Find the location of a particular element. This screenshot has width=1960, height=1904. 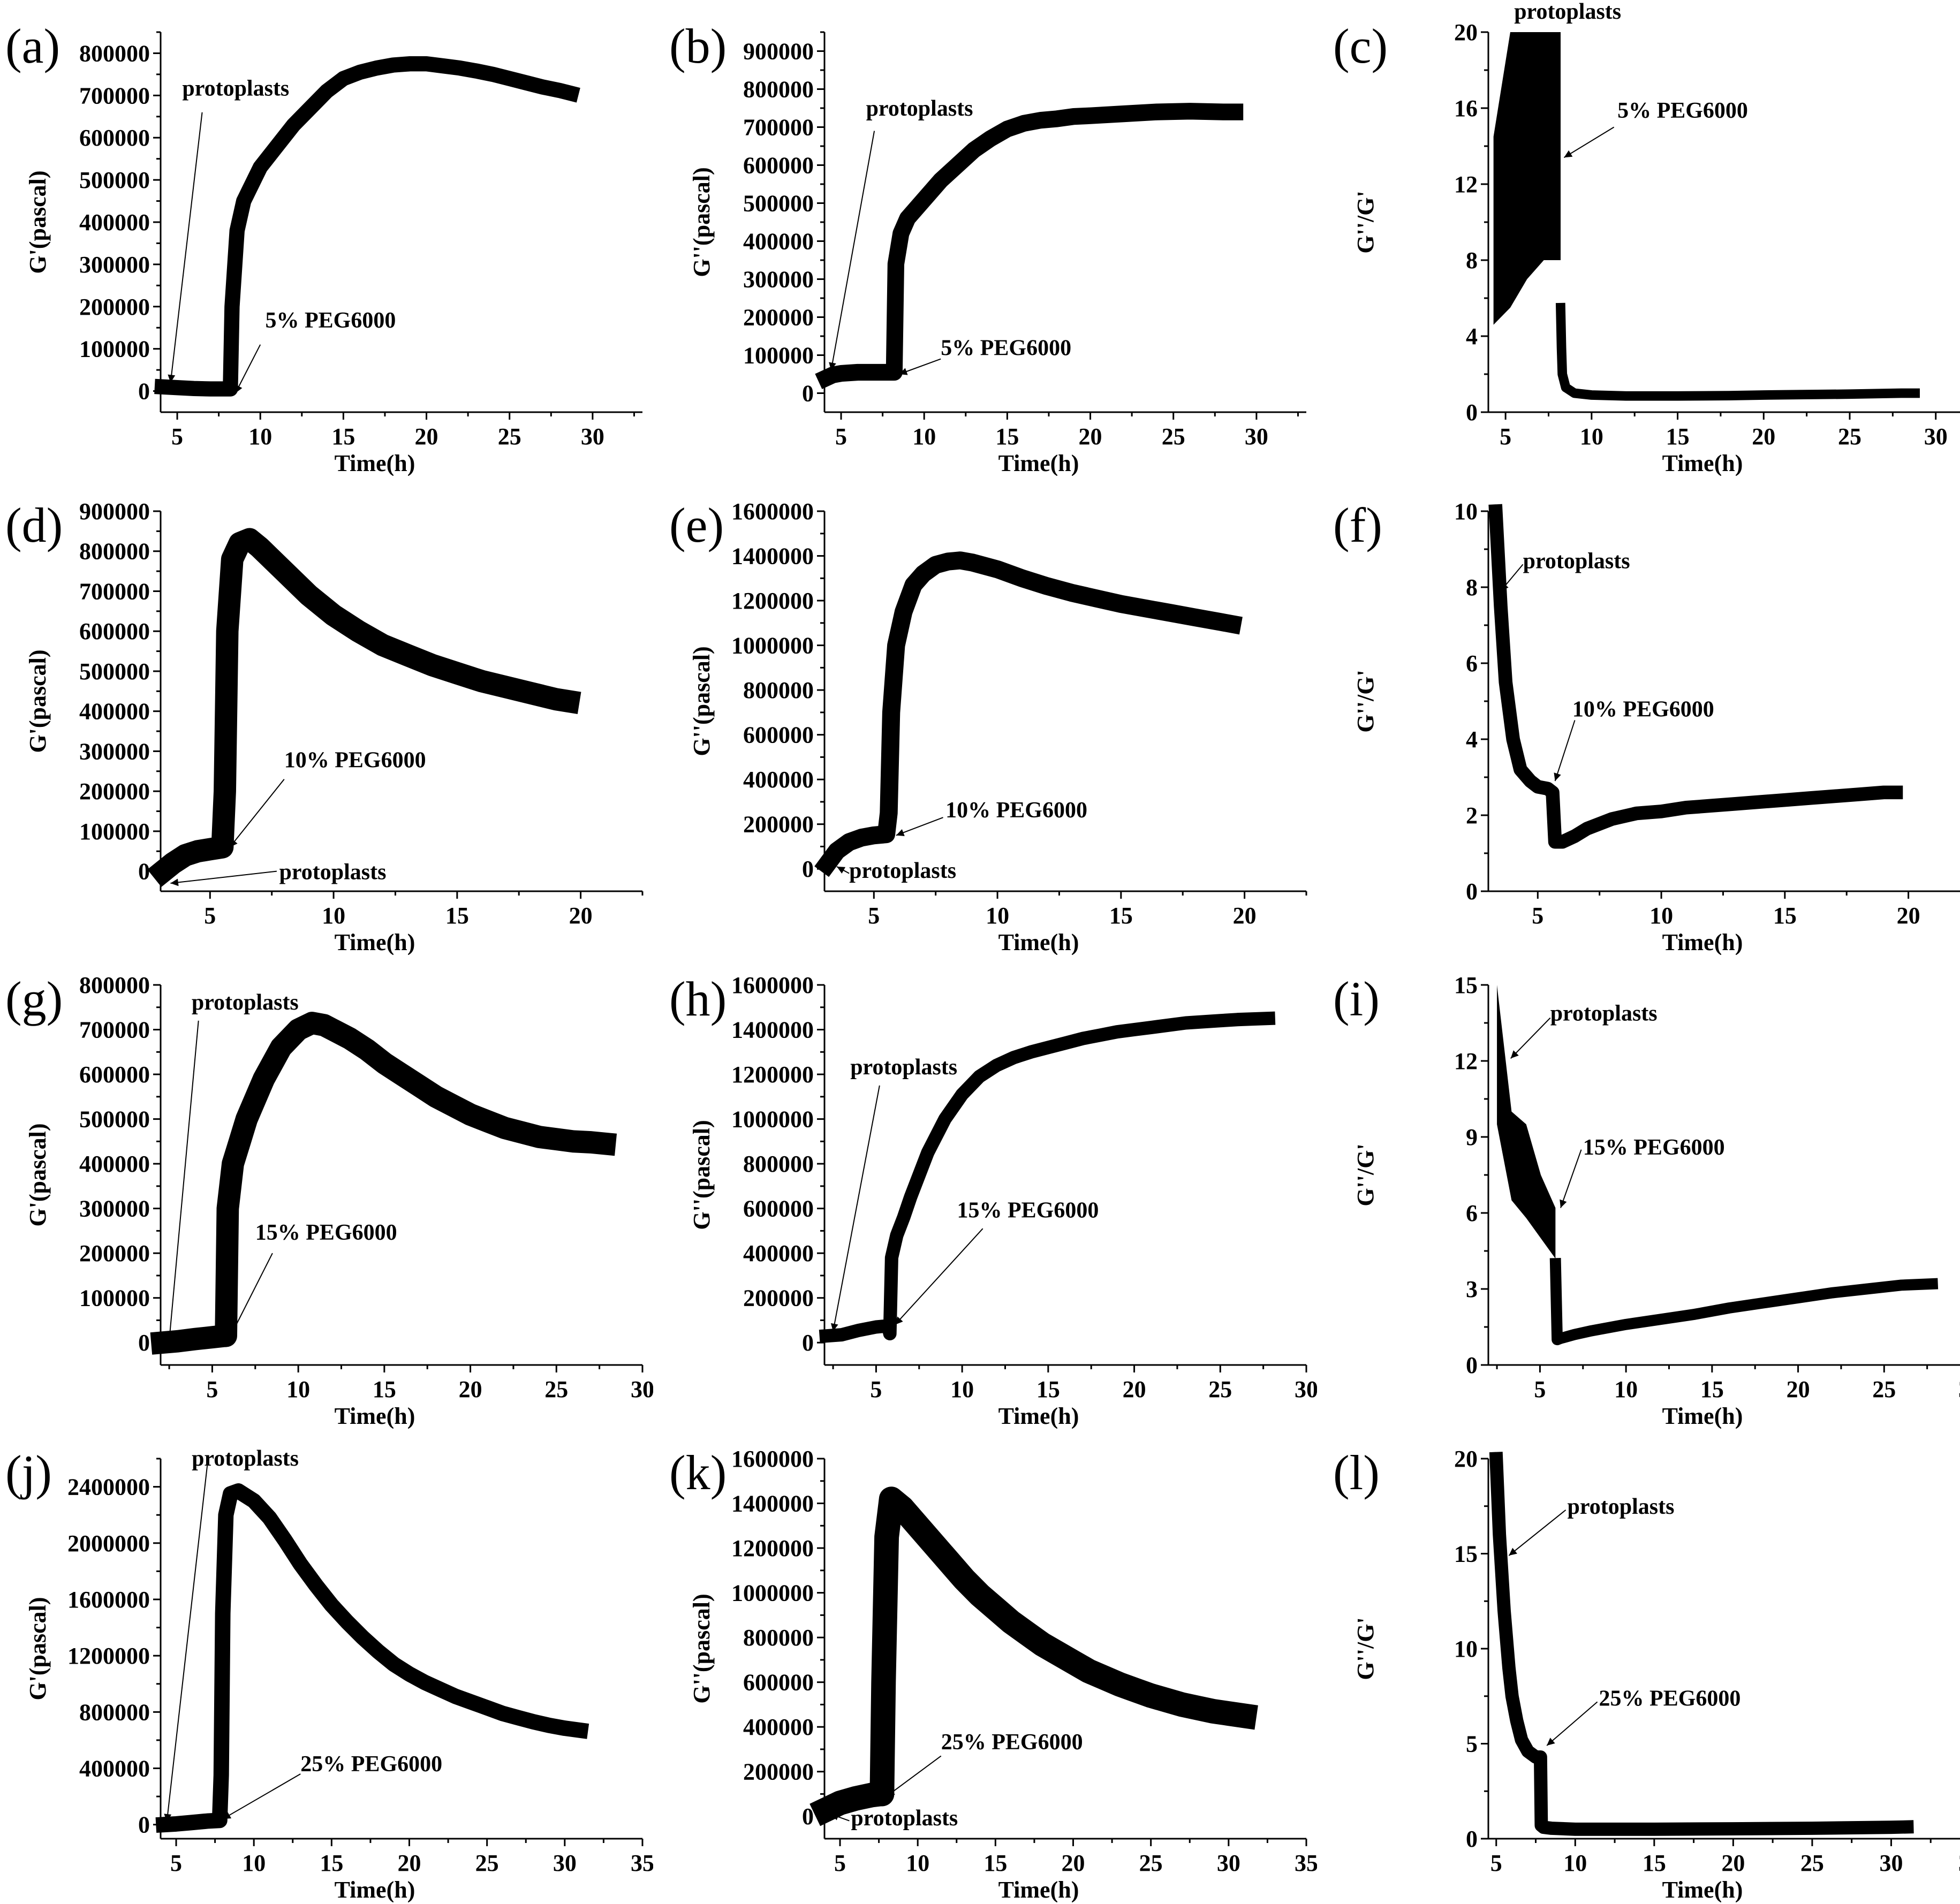

y-tick-label: 9 is located at coordinates (1472, 1137).